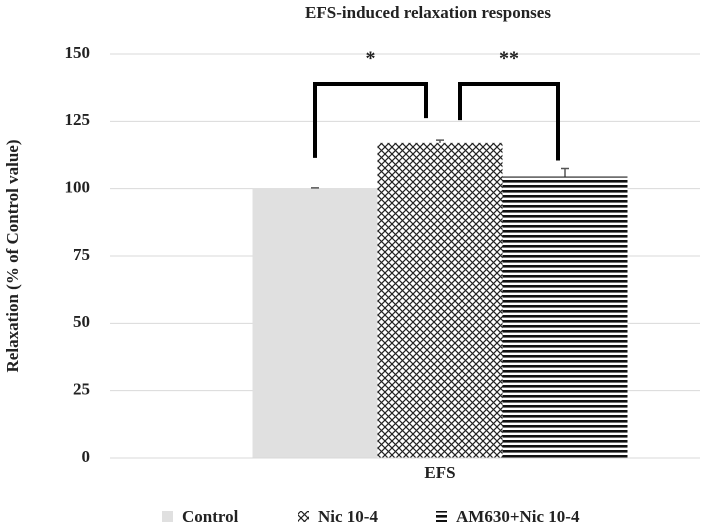 The image size is (706, 528). What do you see at coordinates (81, 254) in the screenshot?
I see `y-tick-label: 75` at bounding box center [81, 254].